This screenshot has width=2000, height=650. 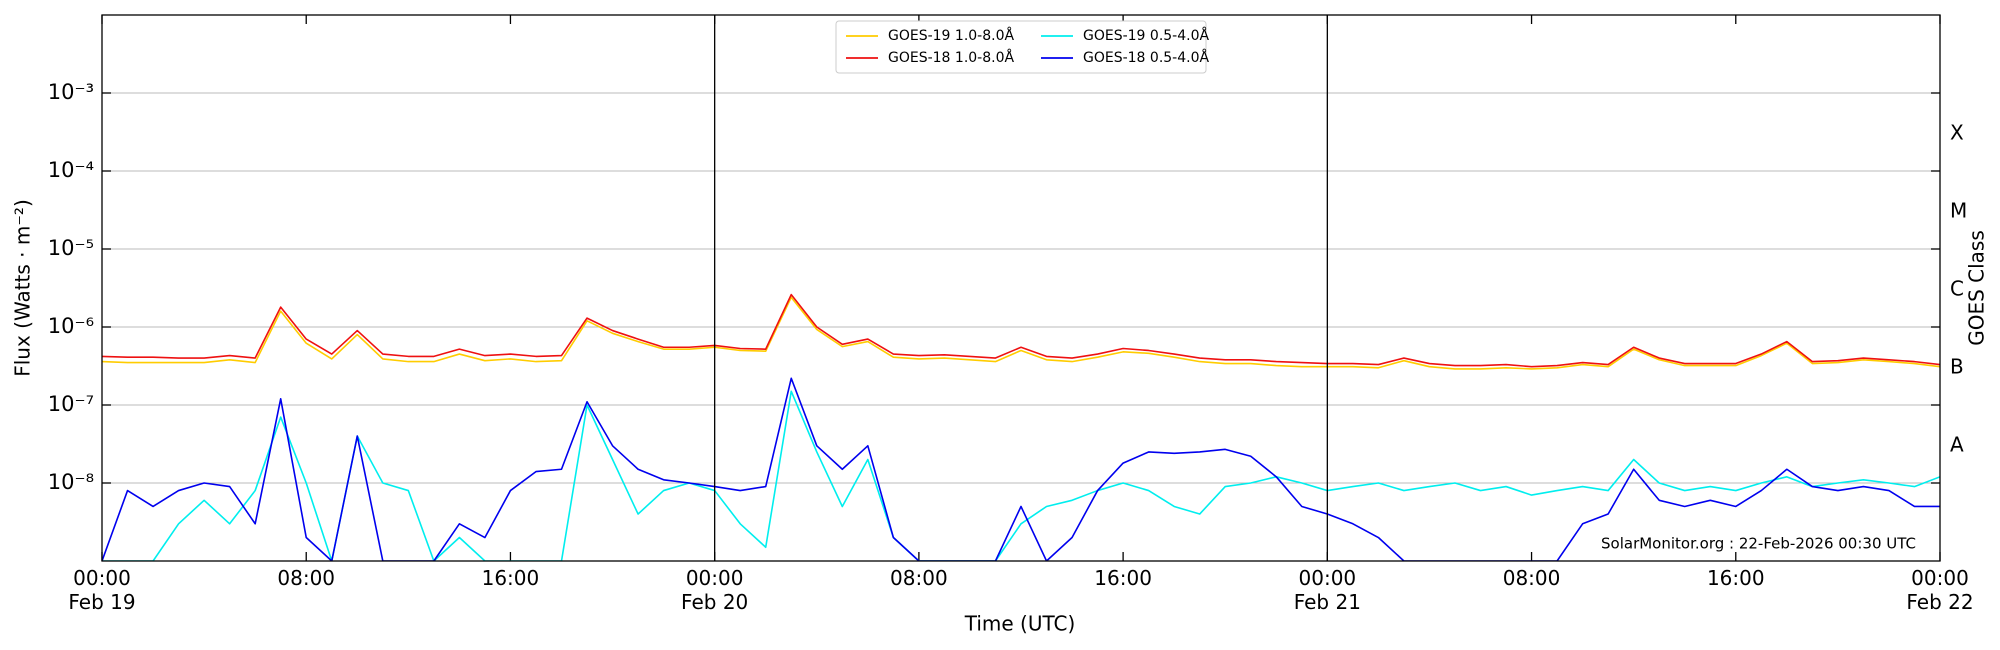 I want to click on y-tick-label: 10⁻⁶, so click(x=71, y=326).